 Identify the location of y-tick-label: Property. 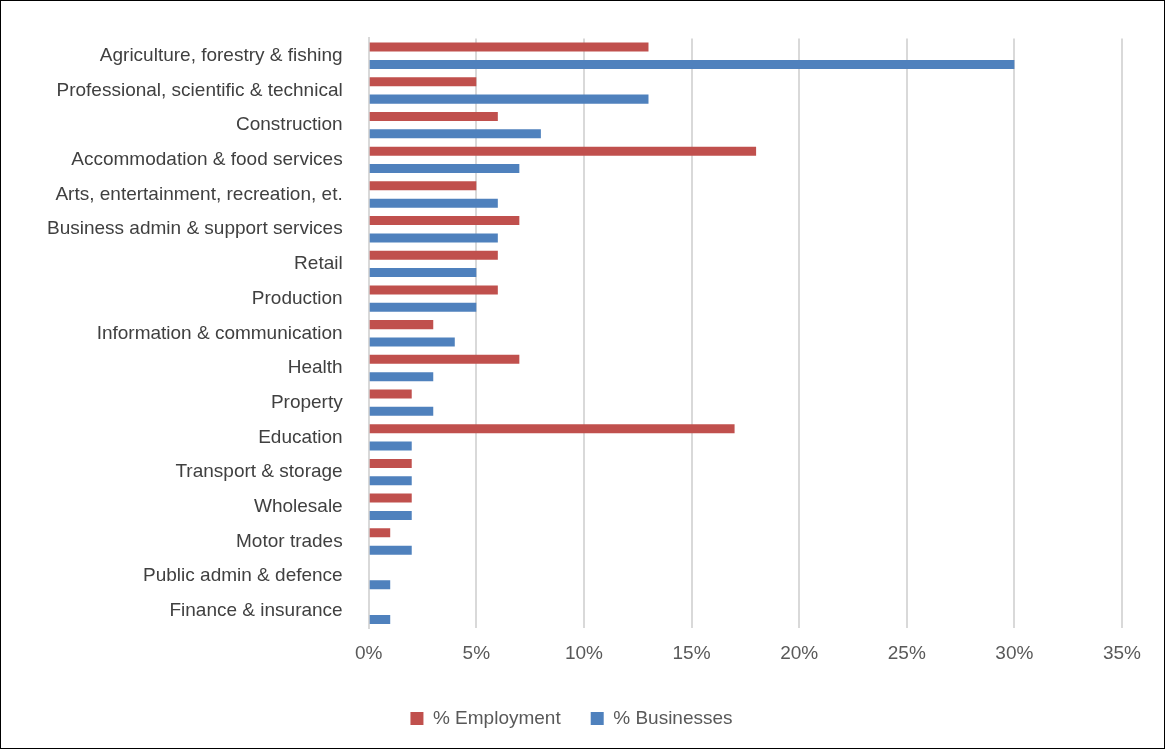
(307, 401).